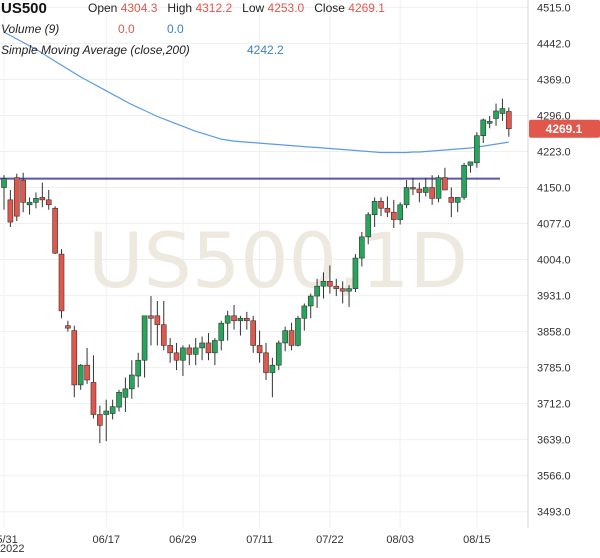 Image resolution: width=600 pixels, height=558 pixels. I want to click on volume-row: Volume (9), so click(30, 29).